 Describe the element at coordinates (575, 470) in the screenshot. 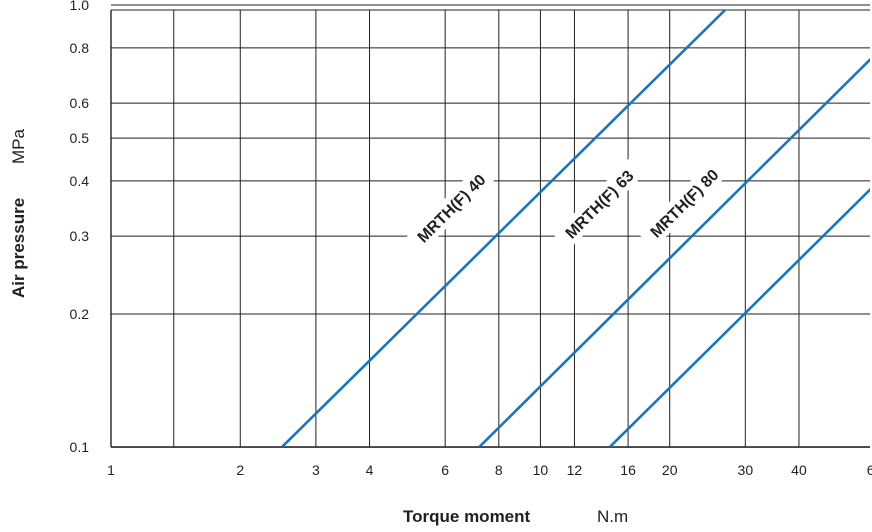

I see `x-tick-label: 12` at that location.